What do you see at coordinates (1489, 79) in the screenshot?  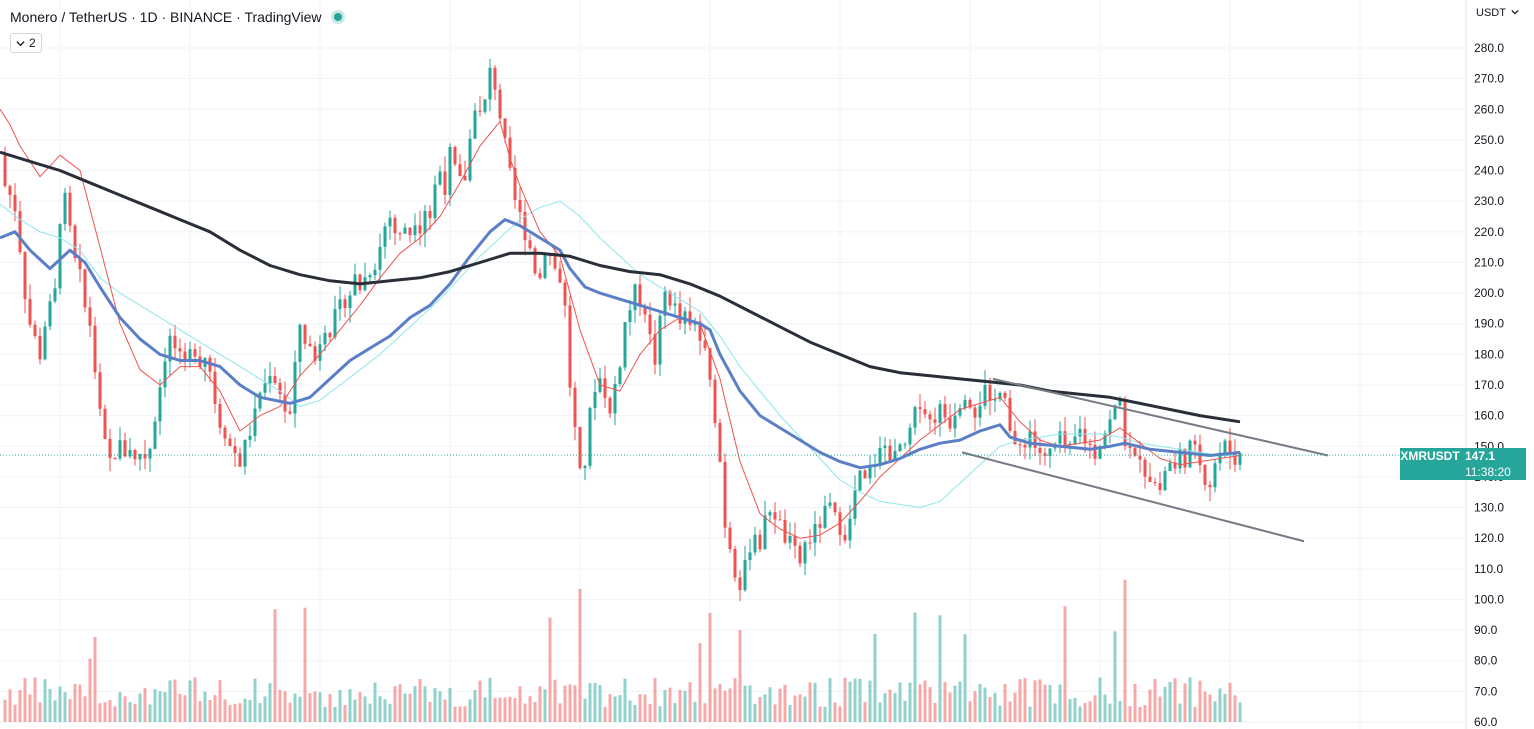 I see `price-tick-label: 270.0` at bounding box center [1489, 79].